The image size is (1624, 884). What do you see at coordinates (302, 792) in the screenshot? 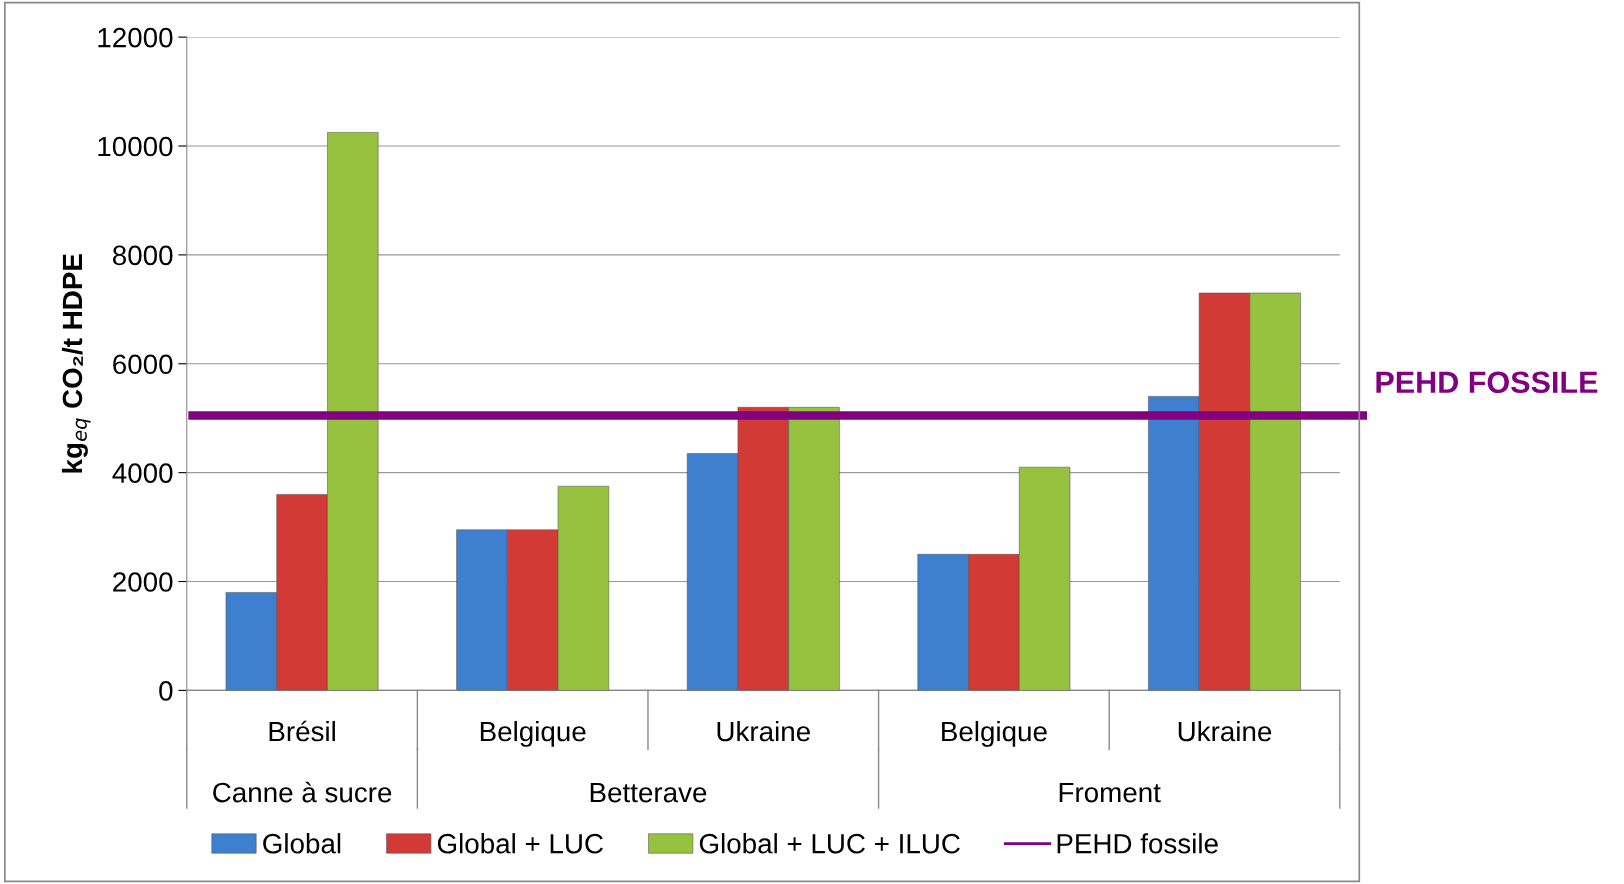
I see `text: Canne à sucre` at bounding box center [302, 792].